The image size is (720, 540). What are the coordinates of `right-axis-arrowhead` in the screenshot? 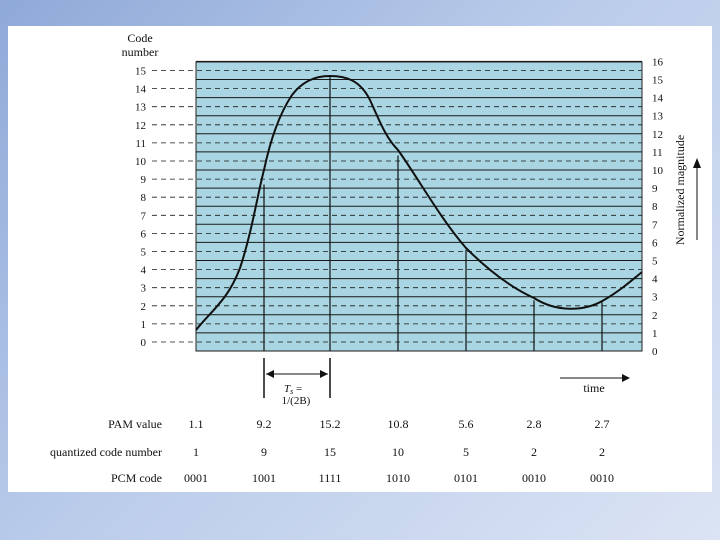 It's located at (697, 163).